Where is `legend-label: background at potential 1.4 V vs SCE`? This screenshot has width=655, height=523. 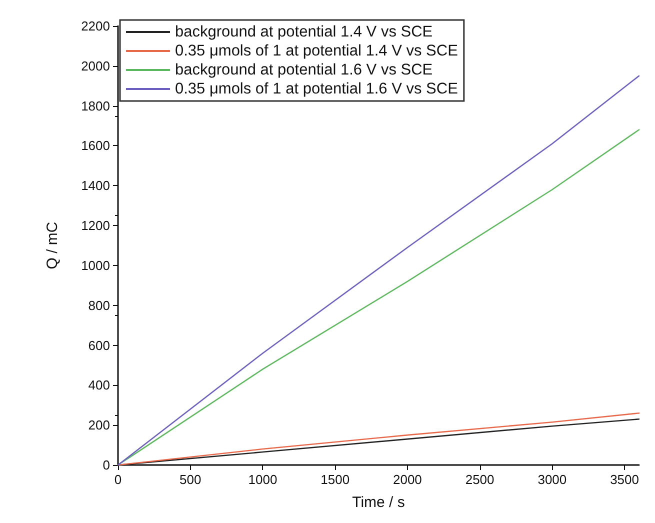 legend-label: background at potential 1.4 V vs SCE is located at coordinates (304, 32).